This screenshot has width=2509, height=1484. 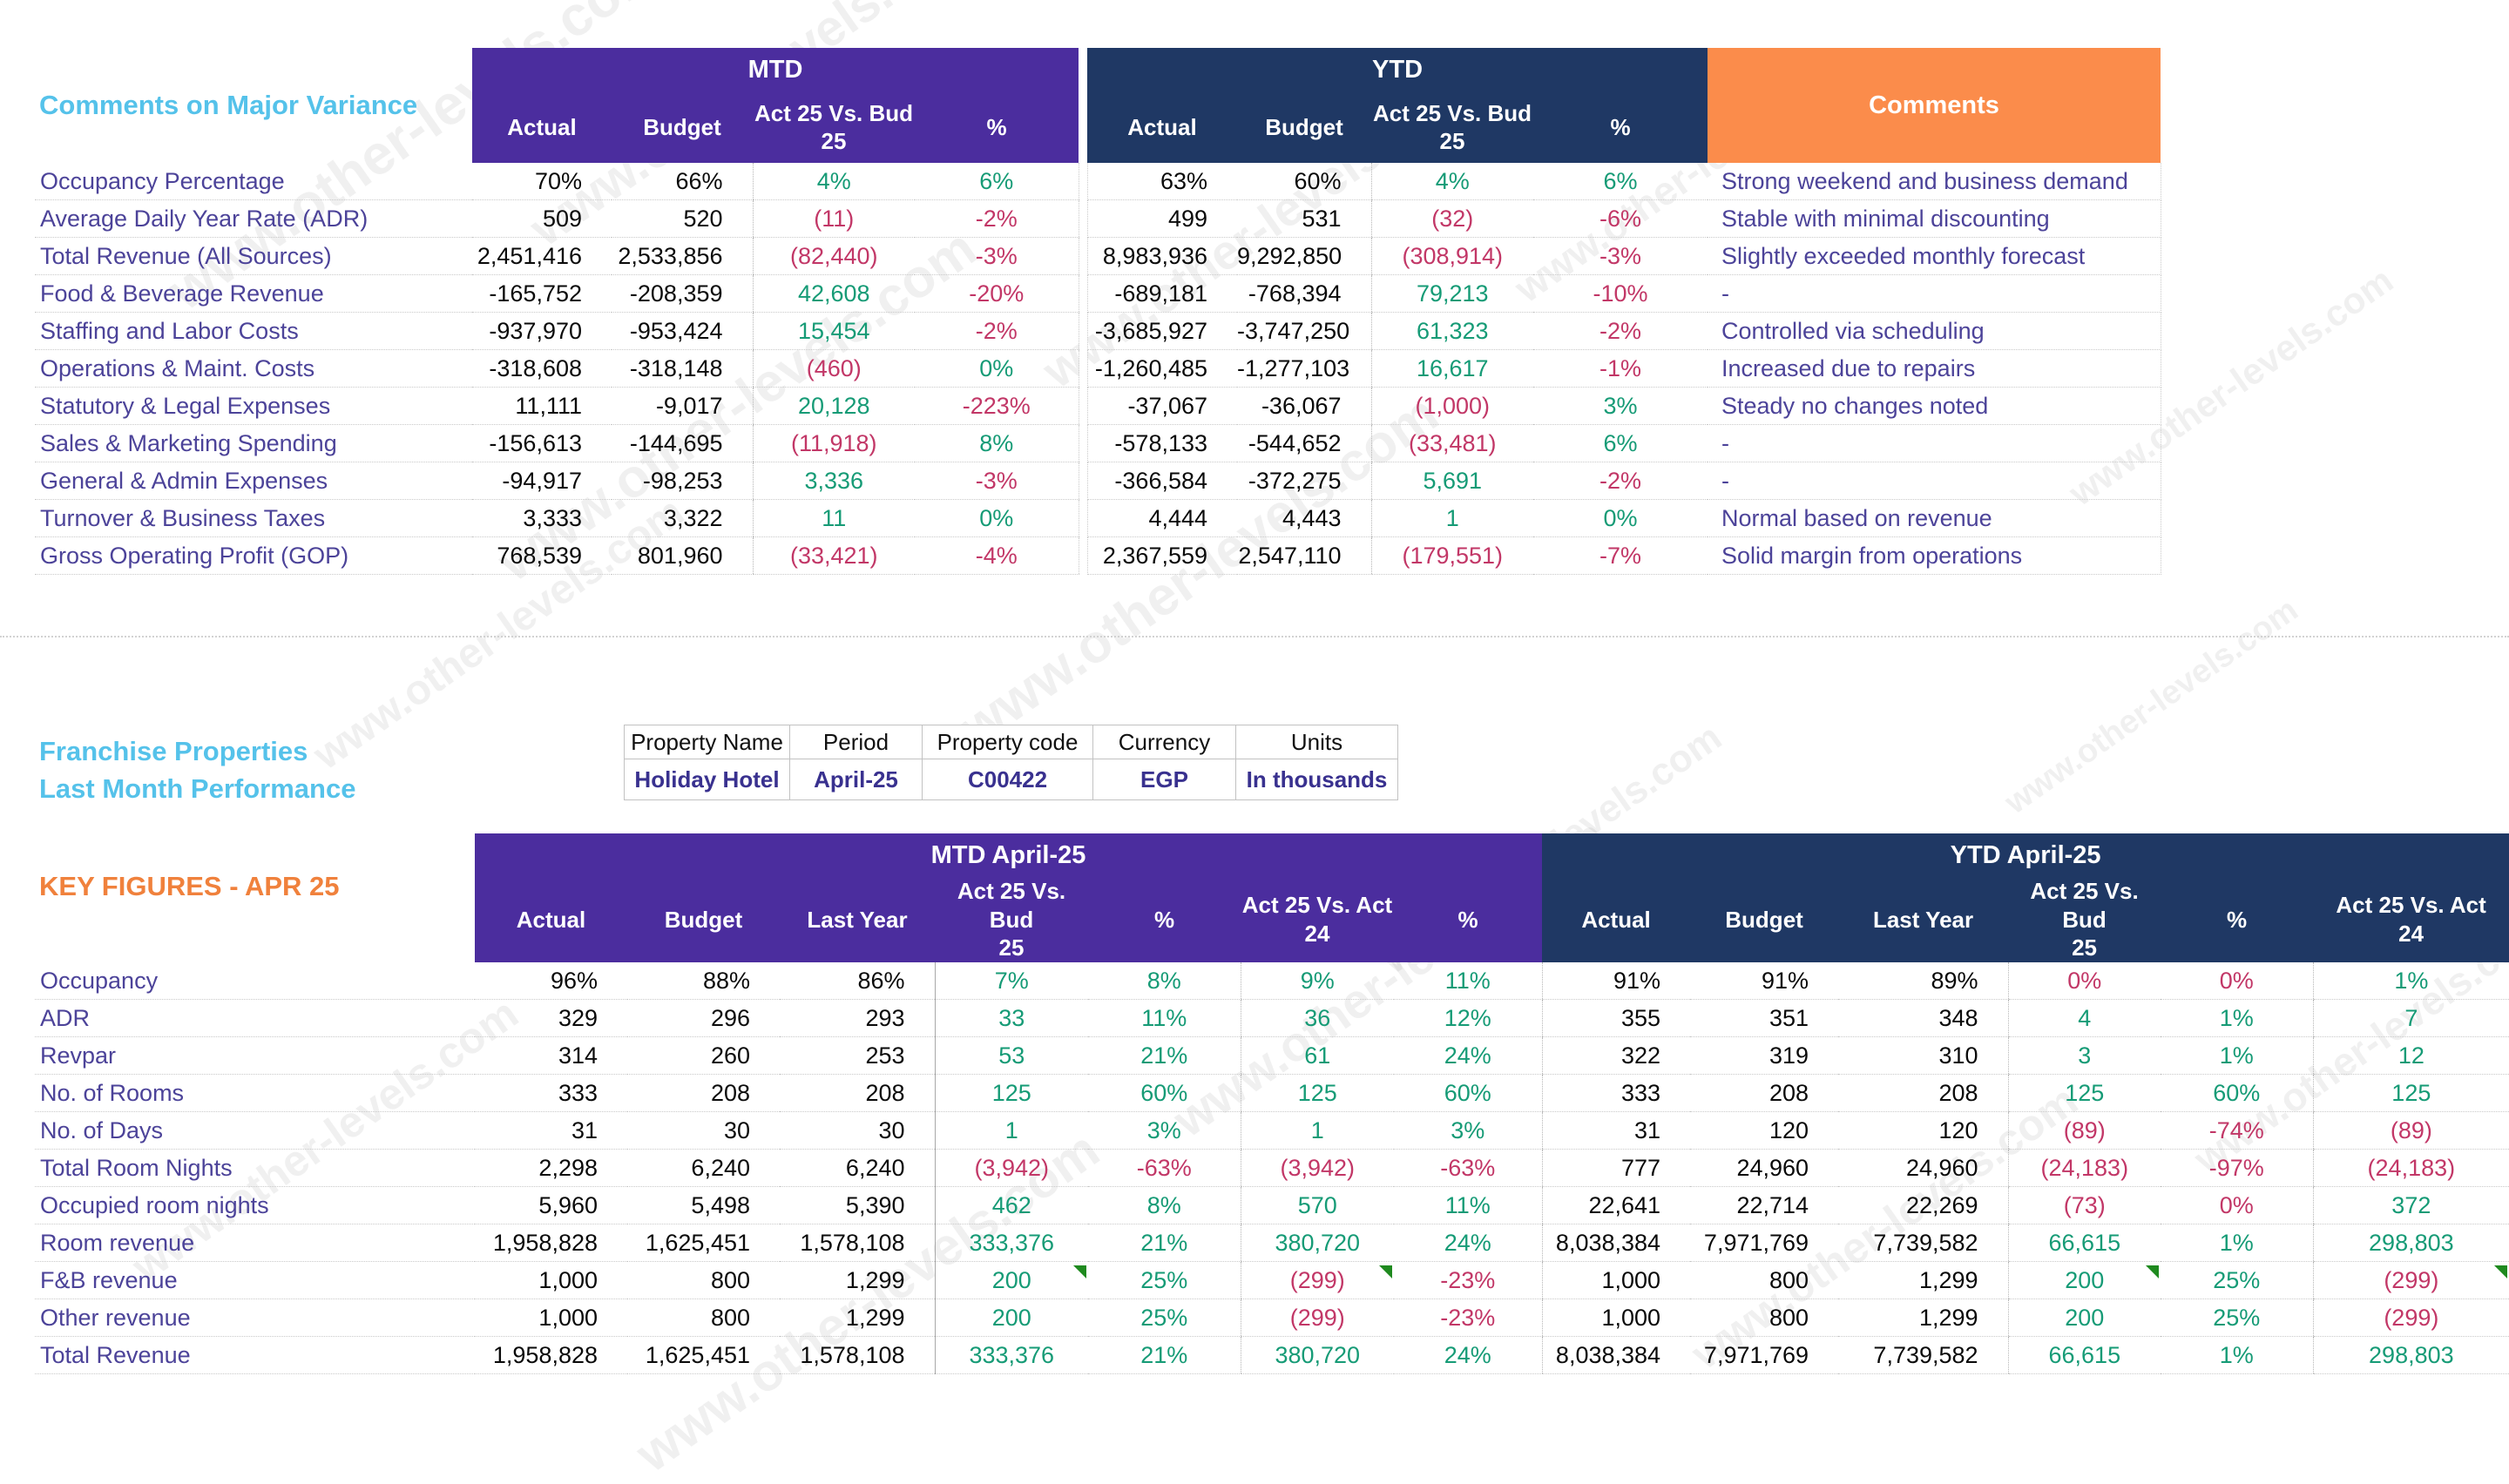 What do you see at coordinates (682, 443) in the screenshot?
I see `data-cell: -144,695` at bounding box center [682, 443].